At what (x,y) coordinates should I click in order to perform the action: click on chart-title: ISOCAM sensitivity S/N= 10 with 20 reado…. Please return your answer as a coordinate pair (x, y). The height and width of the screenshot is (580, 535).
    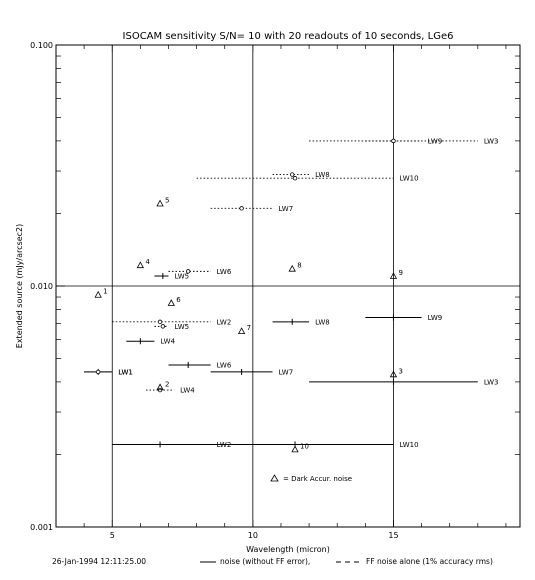
    Looking at the image, I should click on (288, 36).